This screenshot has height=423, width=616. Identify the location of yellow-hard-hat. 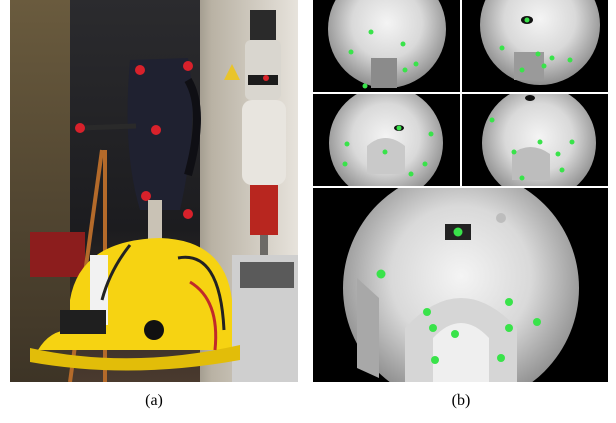
(135, 304).